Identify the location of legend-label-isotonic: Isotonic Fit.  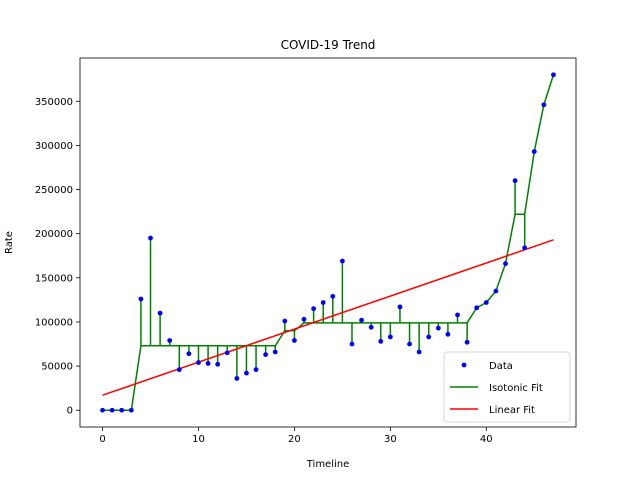
(516, 388).